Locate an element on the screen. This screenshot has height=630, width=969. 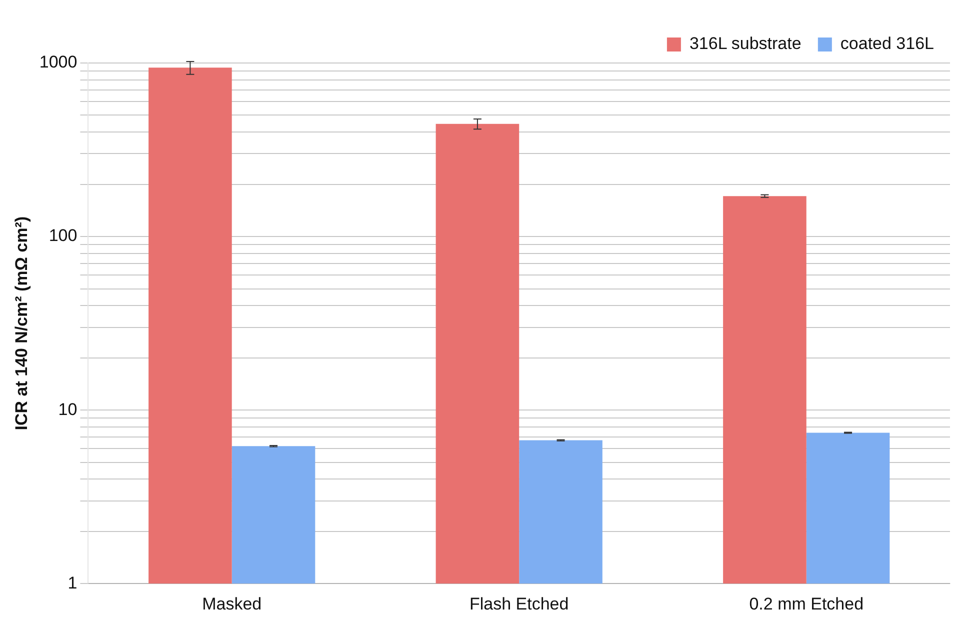
legend-label: 316L substrate is located at coordinates (745, 44).